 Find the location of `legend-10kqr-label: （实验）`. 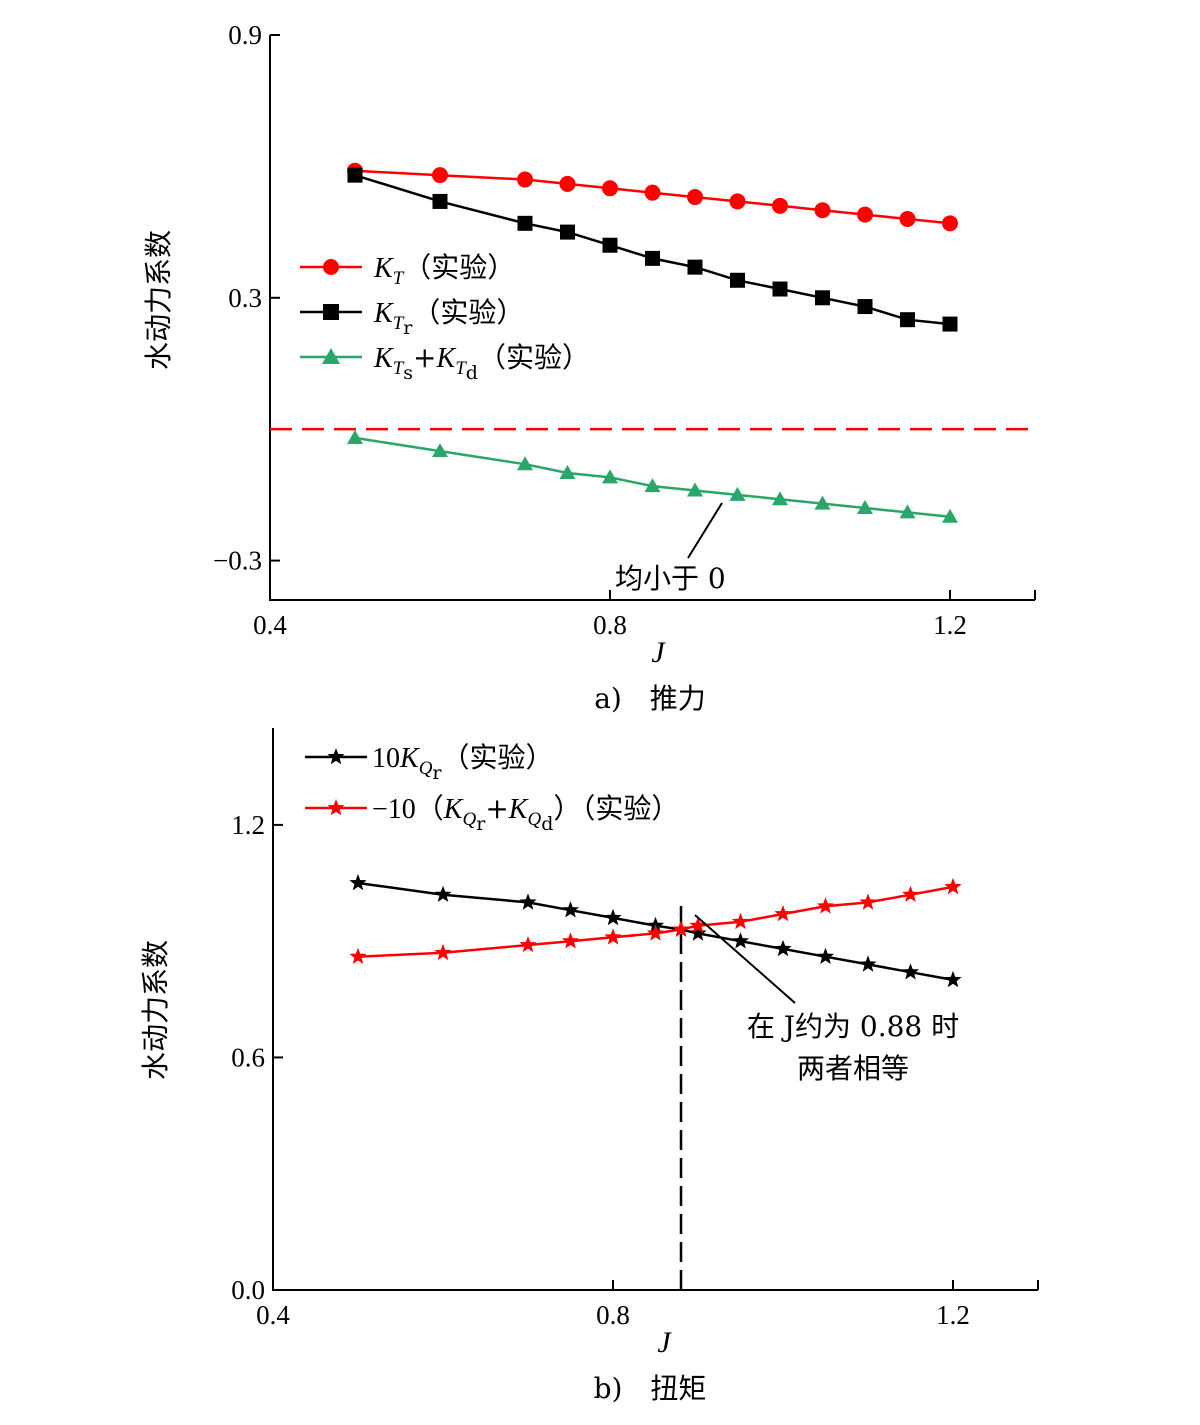

legend-10kqr-label: （实验） is located at coordinates (498, 757).